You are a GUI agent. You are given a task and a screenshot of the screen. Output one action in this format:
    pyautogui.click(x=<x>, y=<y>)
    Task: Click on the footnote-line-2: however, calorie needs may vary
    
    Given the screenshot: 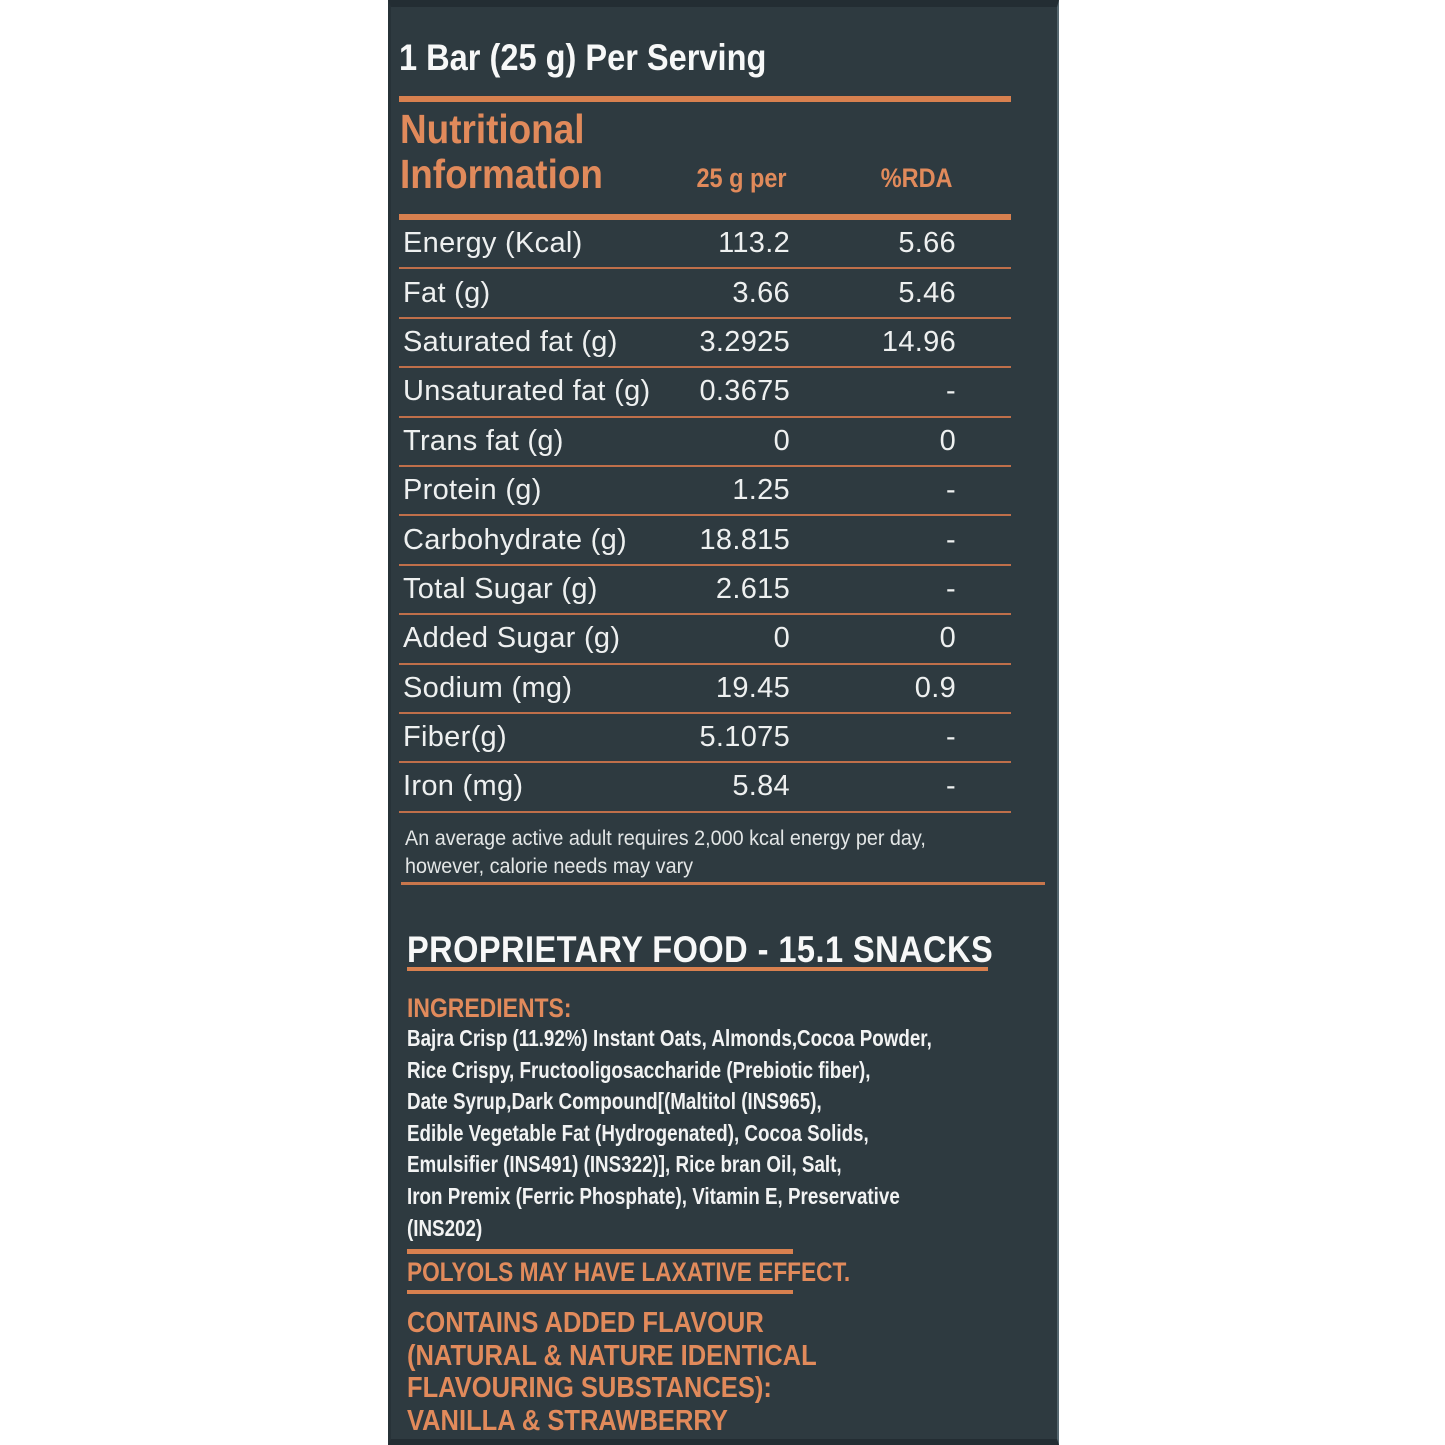 What is the action you would take?
    pyautogui.click(x=549, y=866)
    